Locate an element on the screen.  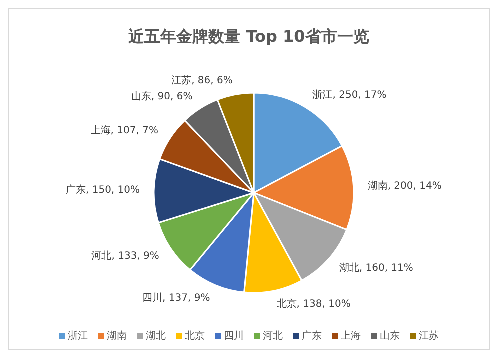
legend-label: 四川 is located at coordinates (234, 336).